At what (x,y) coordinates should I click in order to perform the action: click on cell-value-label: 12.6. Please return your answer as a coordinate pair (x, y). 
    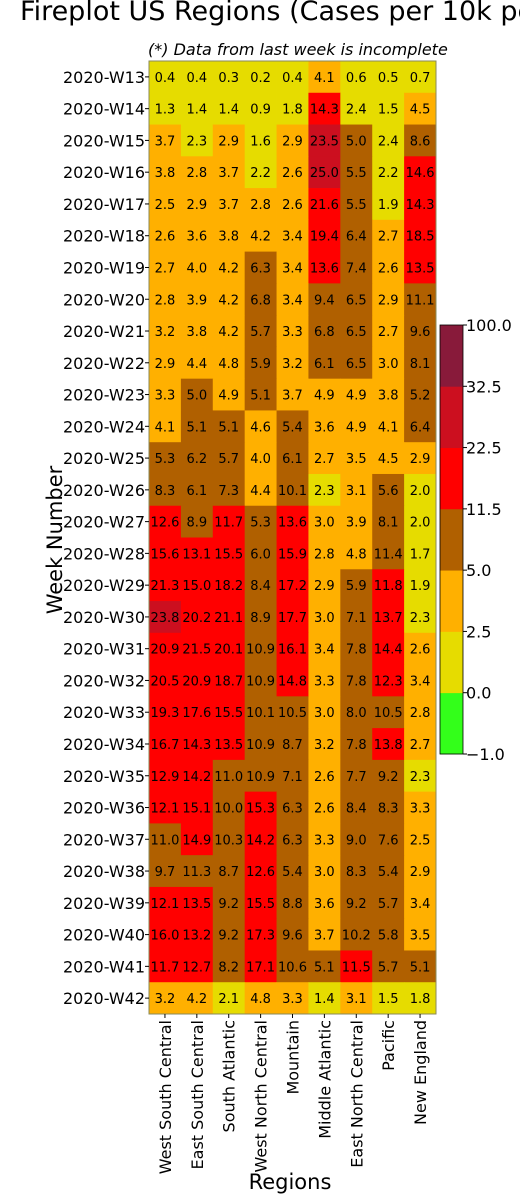
    Looking at the image, I should click on (260, 872).